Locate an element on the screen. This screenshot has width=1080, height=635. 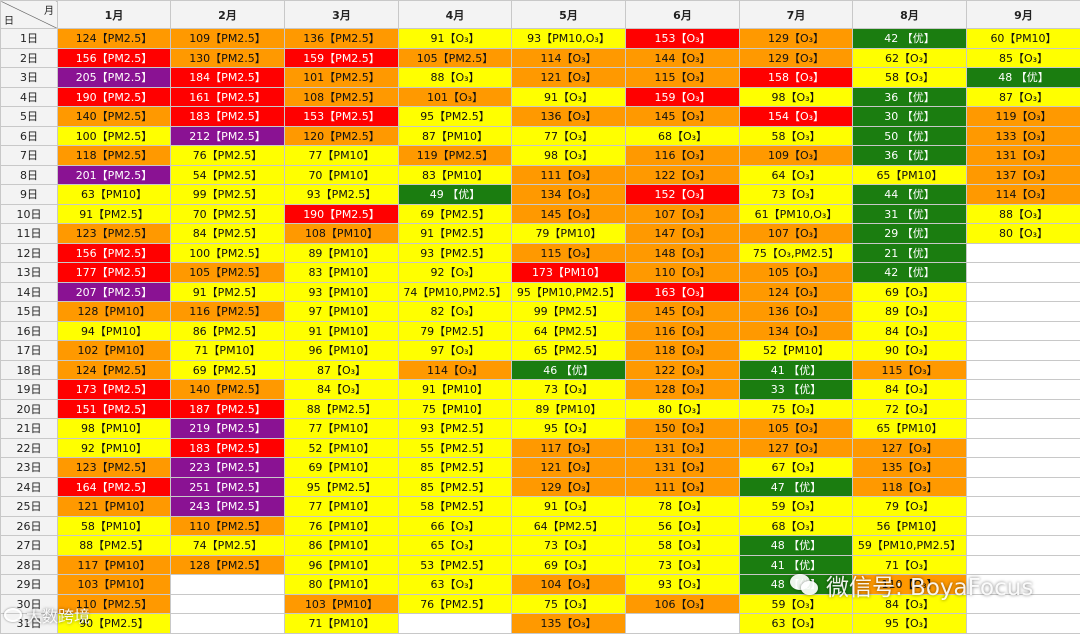
aqi-cell: 69【PM2.5】 is located at coordinates (455, 213).